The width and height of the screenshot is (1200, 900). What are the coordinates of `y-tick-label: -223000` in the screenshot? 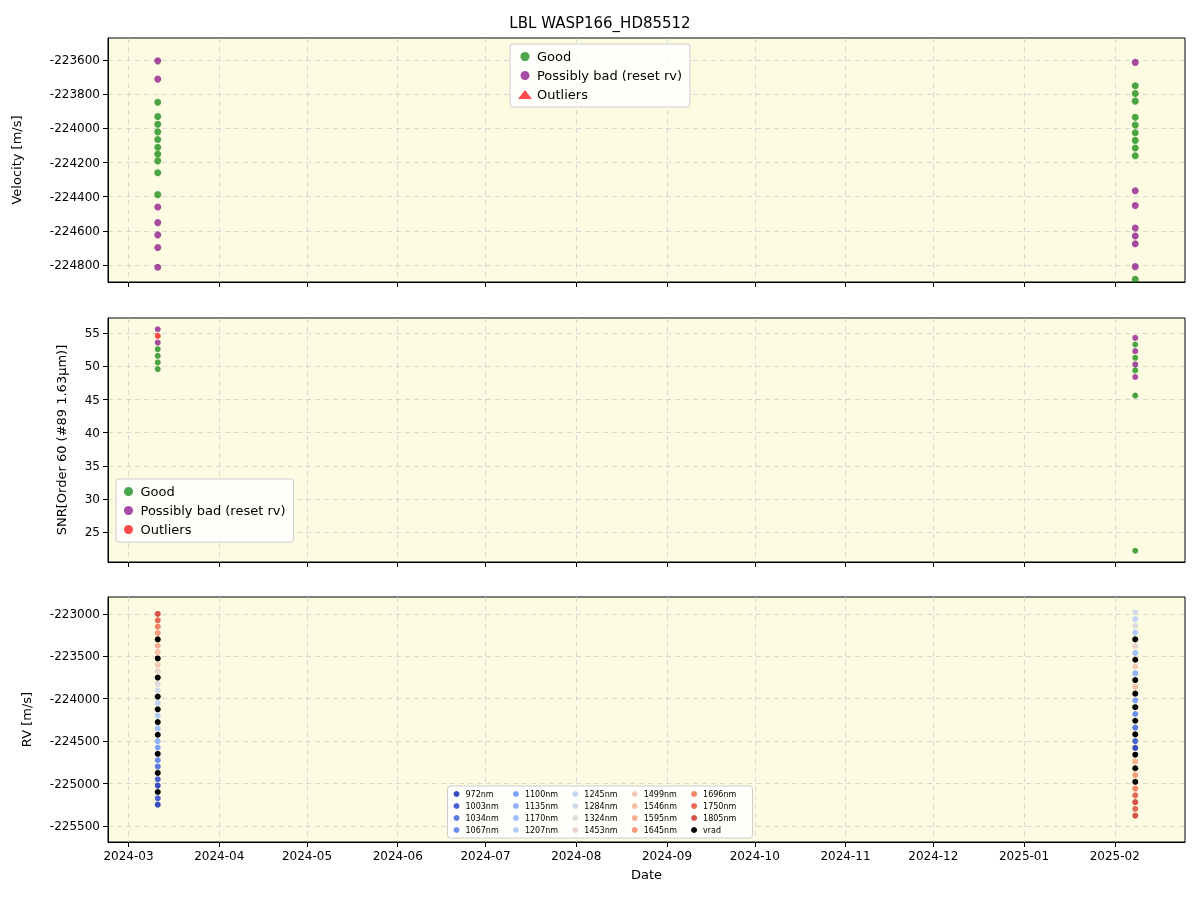 It's located at (74, 613).